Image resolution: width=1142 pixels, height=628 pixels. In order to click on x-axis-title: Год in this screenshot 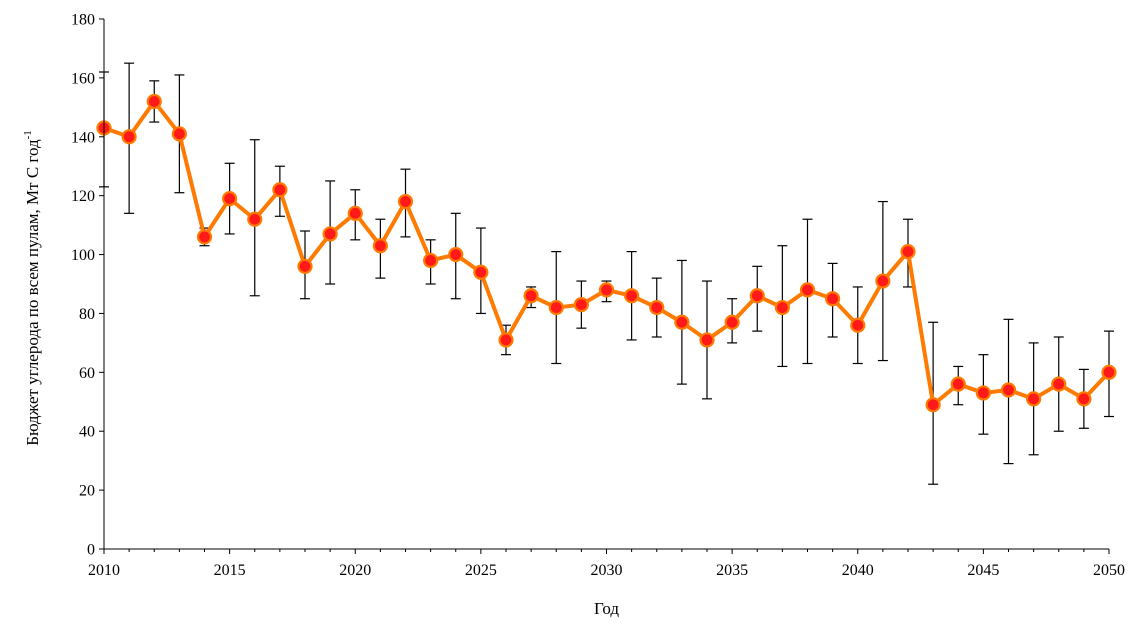, I will do `click(606, 608)`.